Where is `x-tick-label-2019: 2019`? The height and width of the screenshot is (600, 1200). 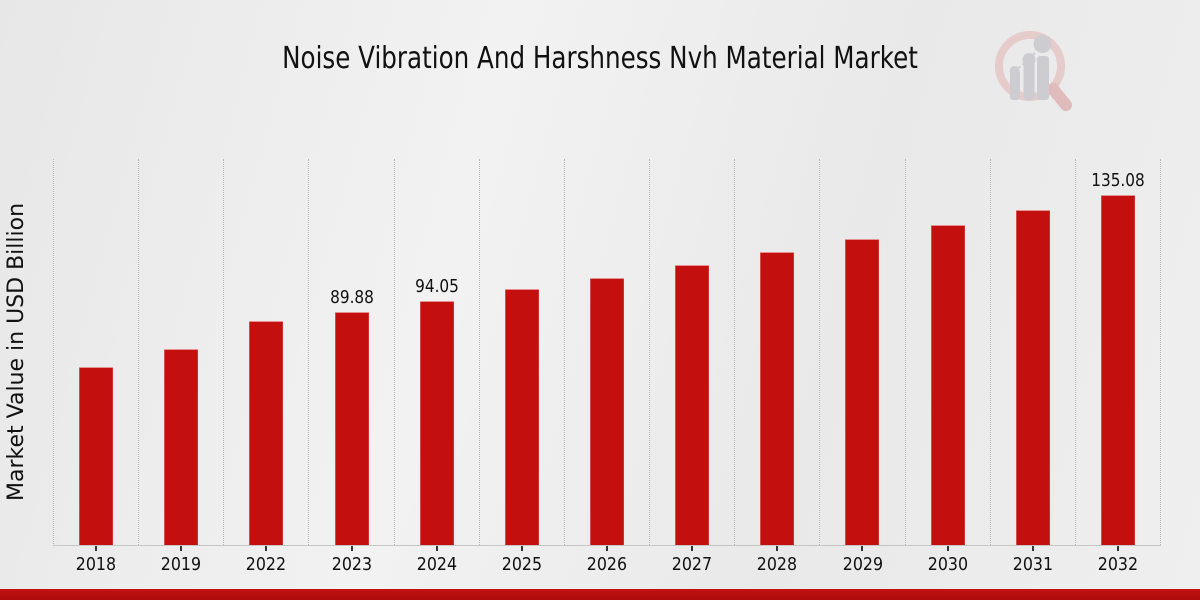 x-tick-label-2019: 2019 is located at coordinates (181, 564).